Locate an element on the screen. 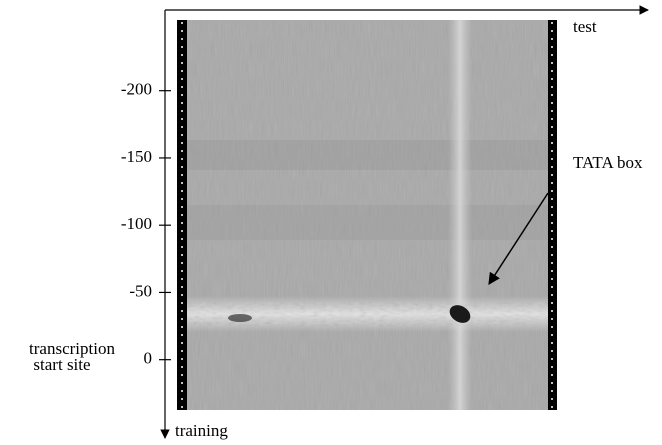 This screenshot has width=662, height=445. x-axis-label: test is located at coordinates (585, 26).